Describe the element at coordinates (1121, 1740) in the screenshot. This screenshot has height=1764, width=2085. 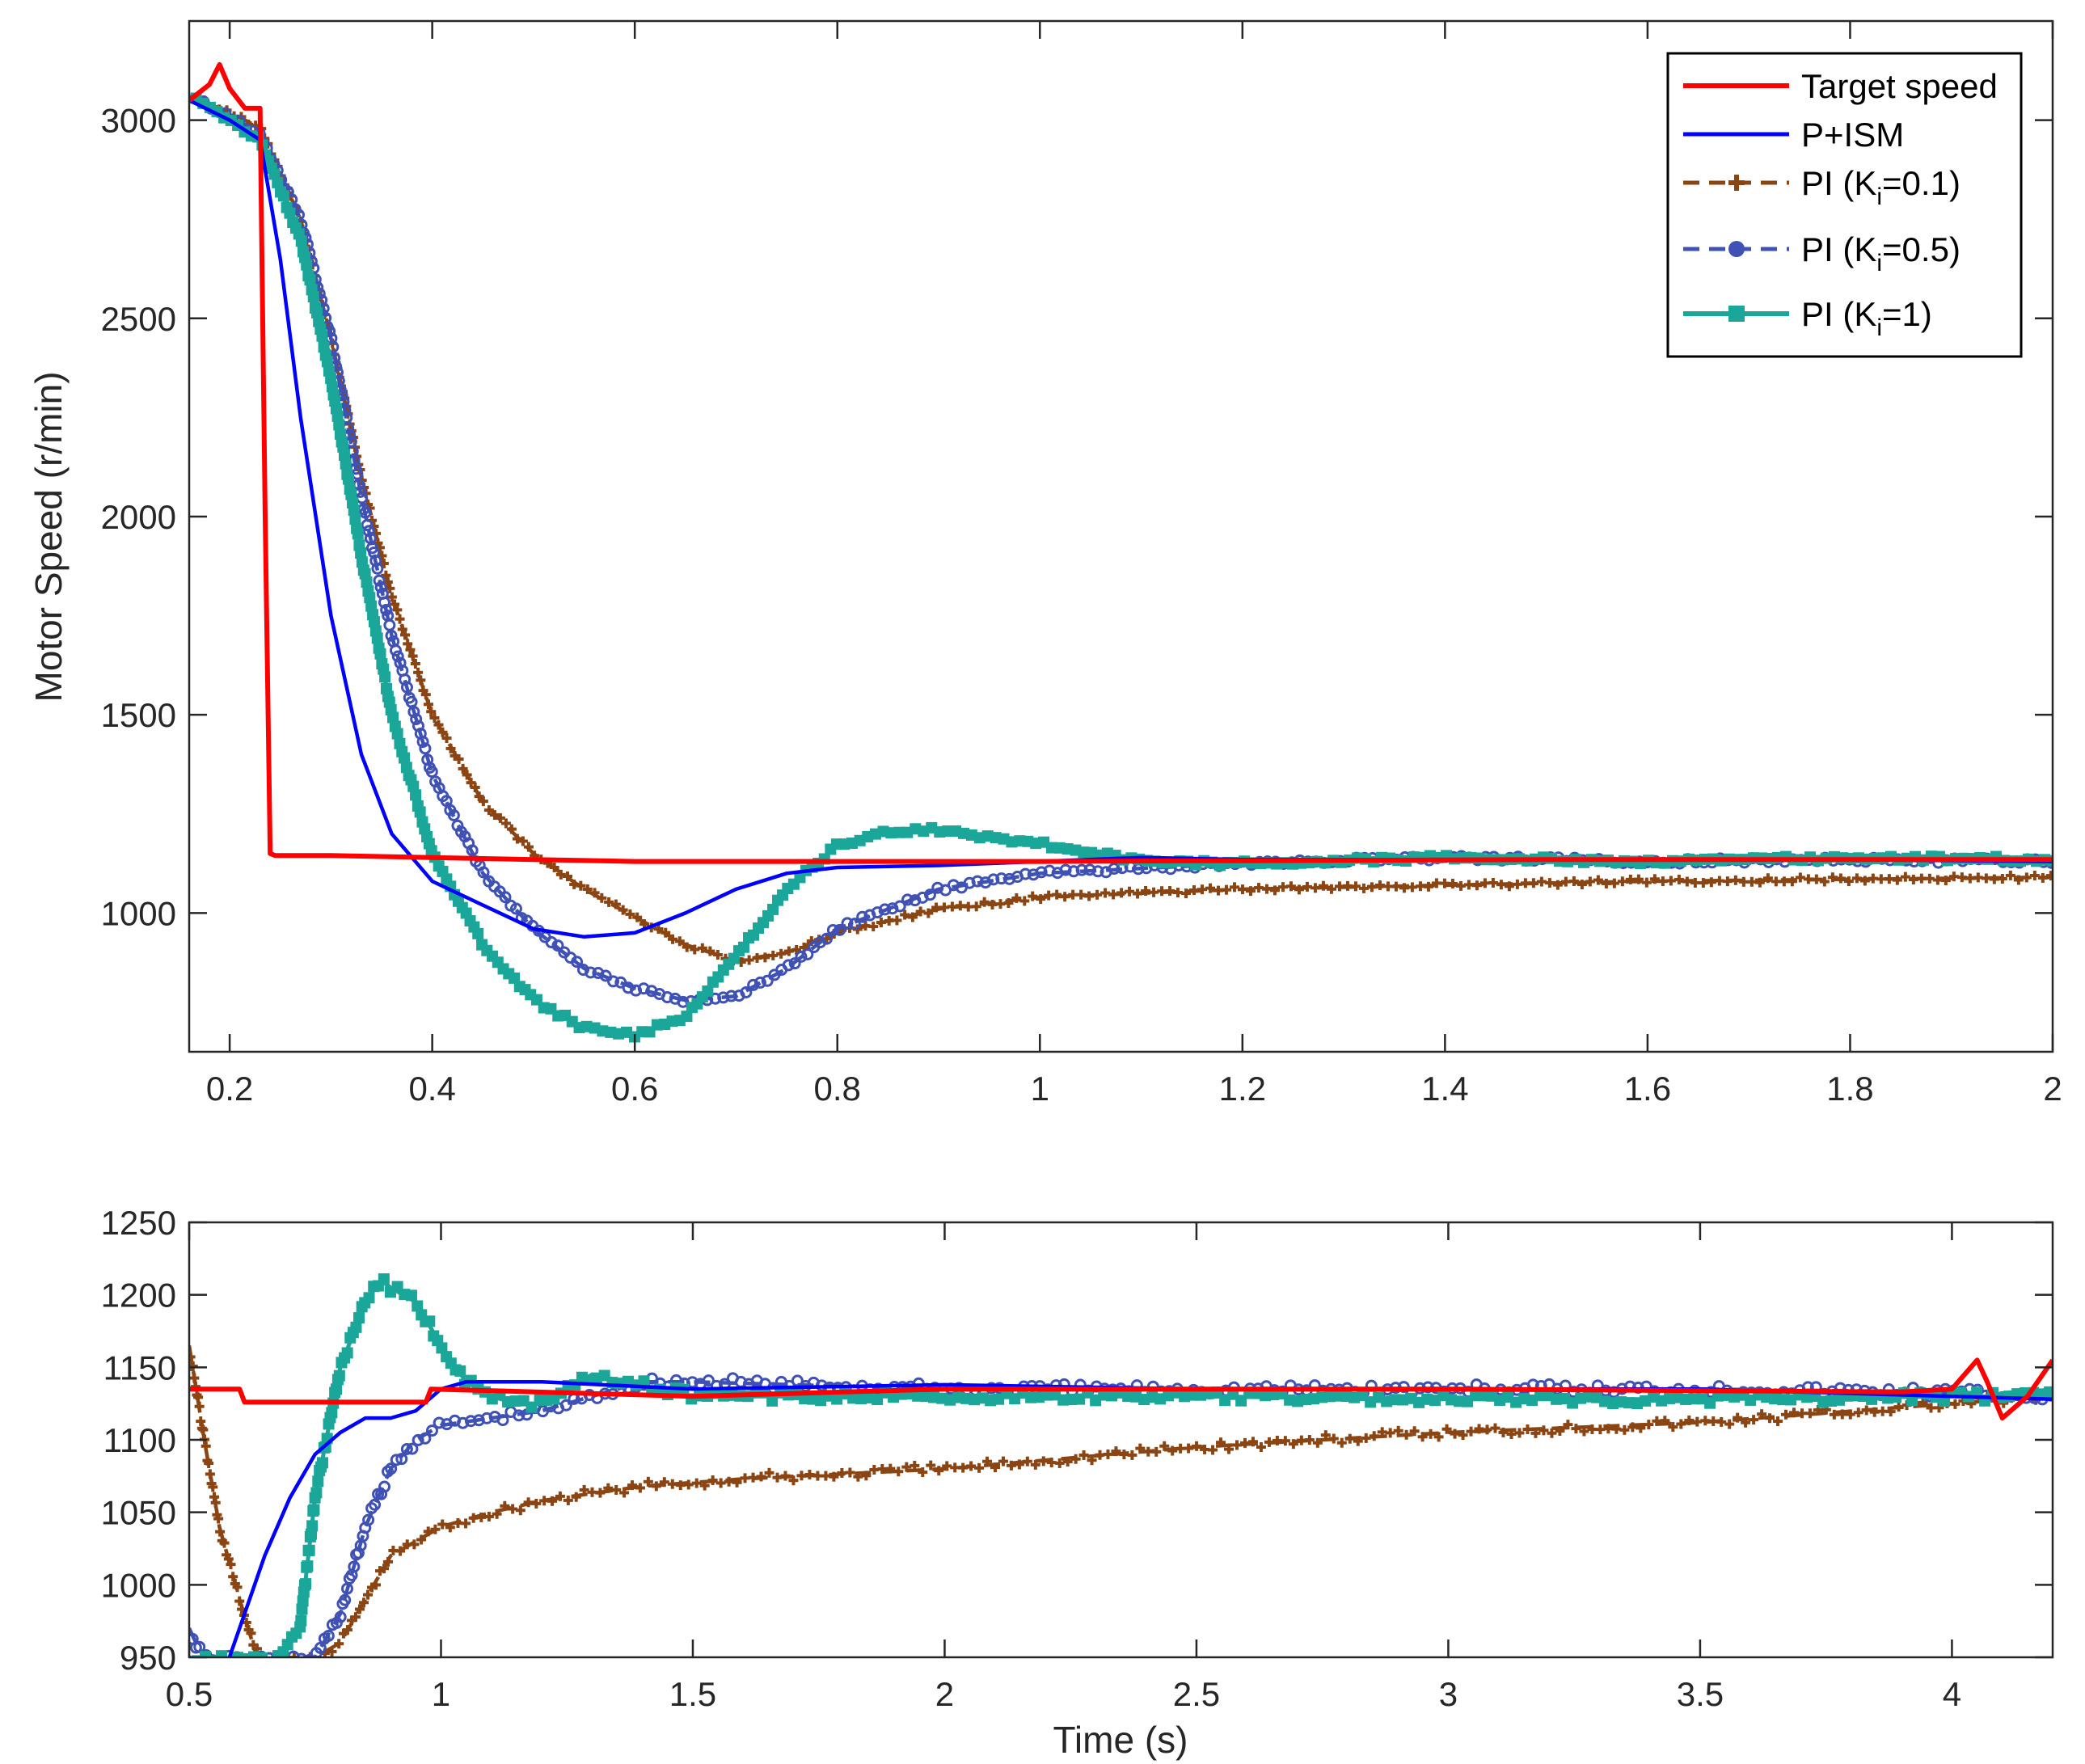
I see `bottom-plot-x-axis-label: Time (s)` at that location.